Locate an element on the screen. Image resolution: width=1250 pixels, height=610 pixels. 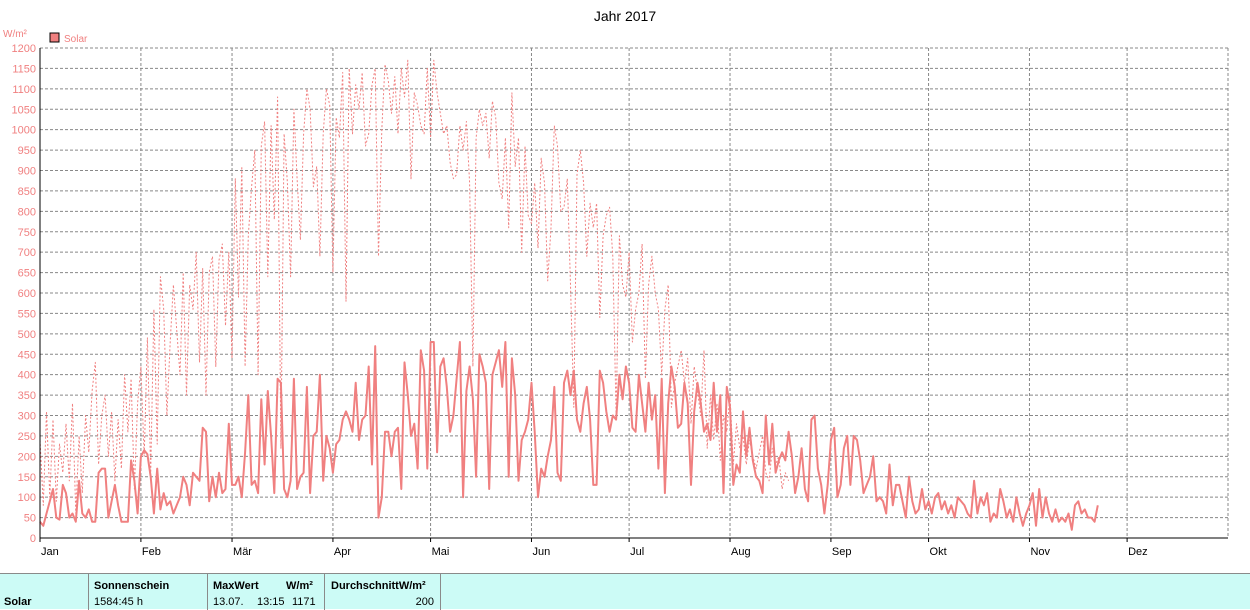
footer-avg-cell: DurchschnittW/m² 200 is located at coordinates (382, 592).